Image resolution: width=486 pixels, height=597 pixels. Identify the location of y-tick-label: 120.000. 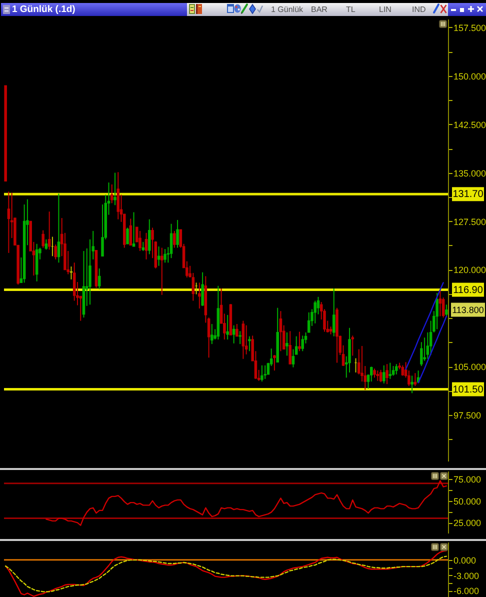
(470, 270).